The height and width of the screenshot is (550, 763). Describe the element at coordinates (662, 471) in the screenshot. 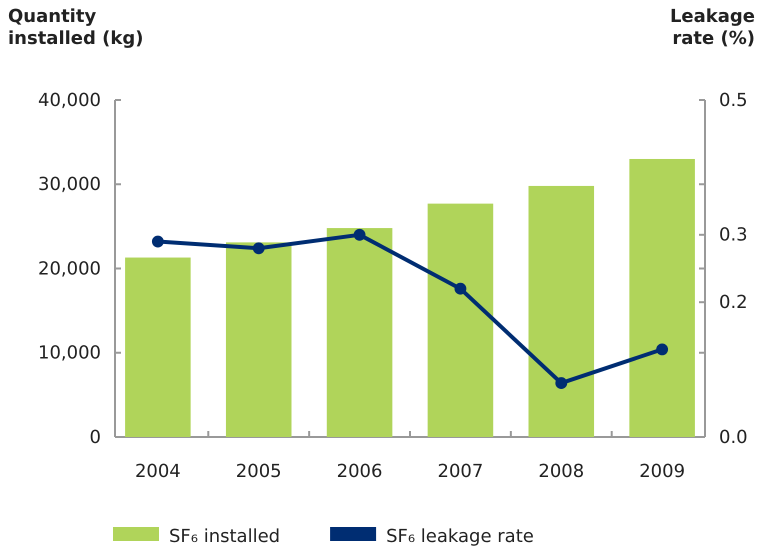

I see `x-tick-label: 2009` at that location.